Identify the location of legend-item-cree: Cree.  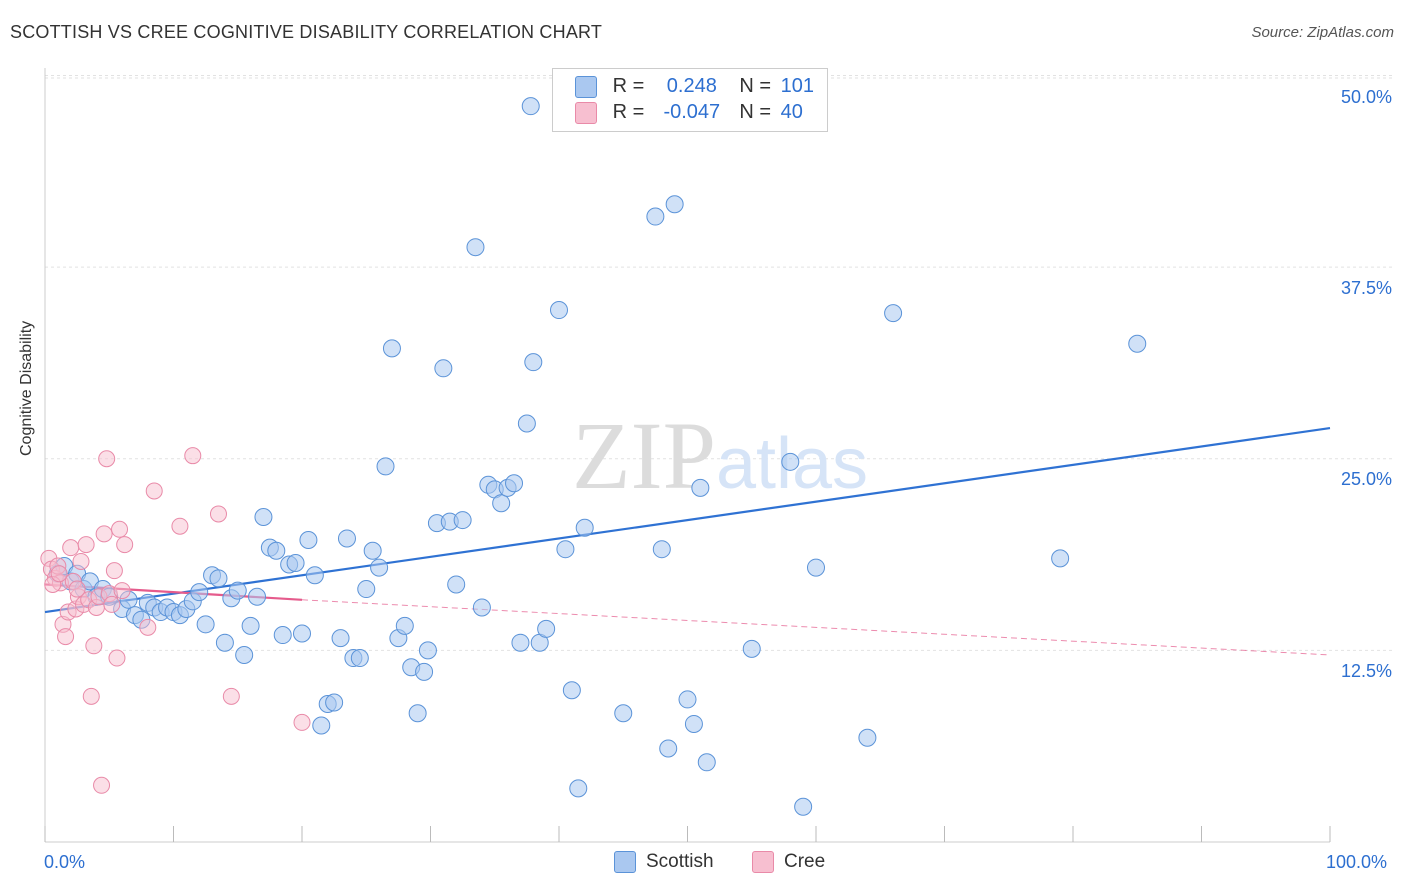
(788, 862).